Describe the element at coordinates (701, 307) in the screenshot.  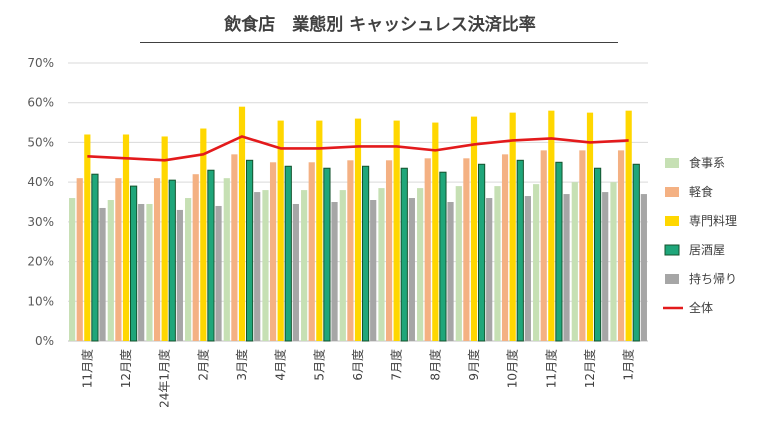
I see `legend-label: 全体` at that location.